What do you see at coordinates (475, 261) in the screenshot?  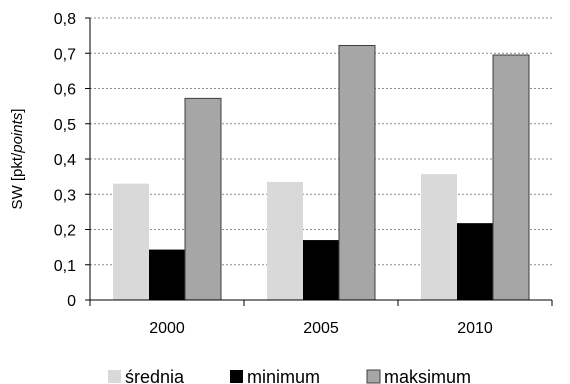 I see `bar-minimum-2010` at bounding box center [475, 261].